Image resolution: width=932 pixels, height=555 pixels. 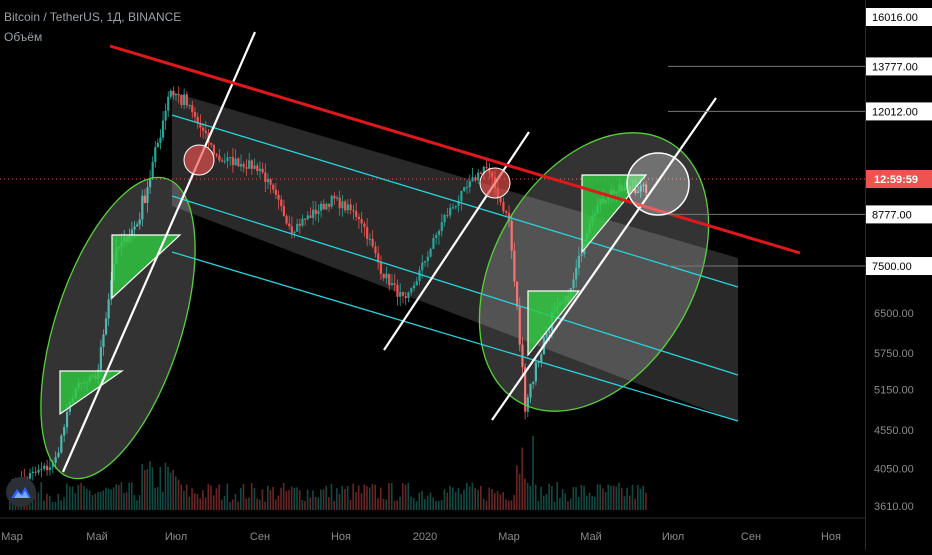 I want to click on price-box-16016.00, so click(x=899, y=17).